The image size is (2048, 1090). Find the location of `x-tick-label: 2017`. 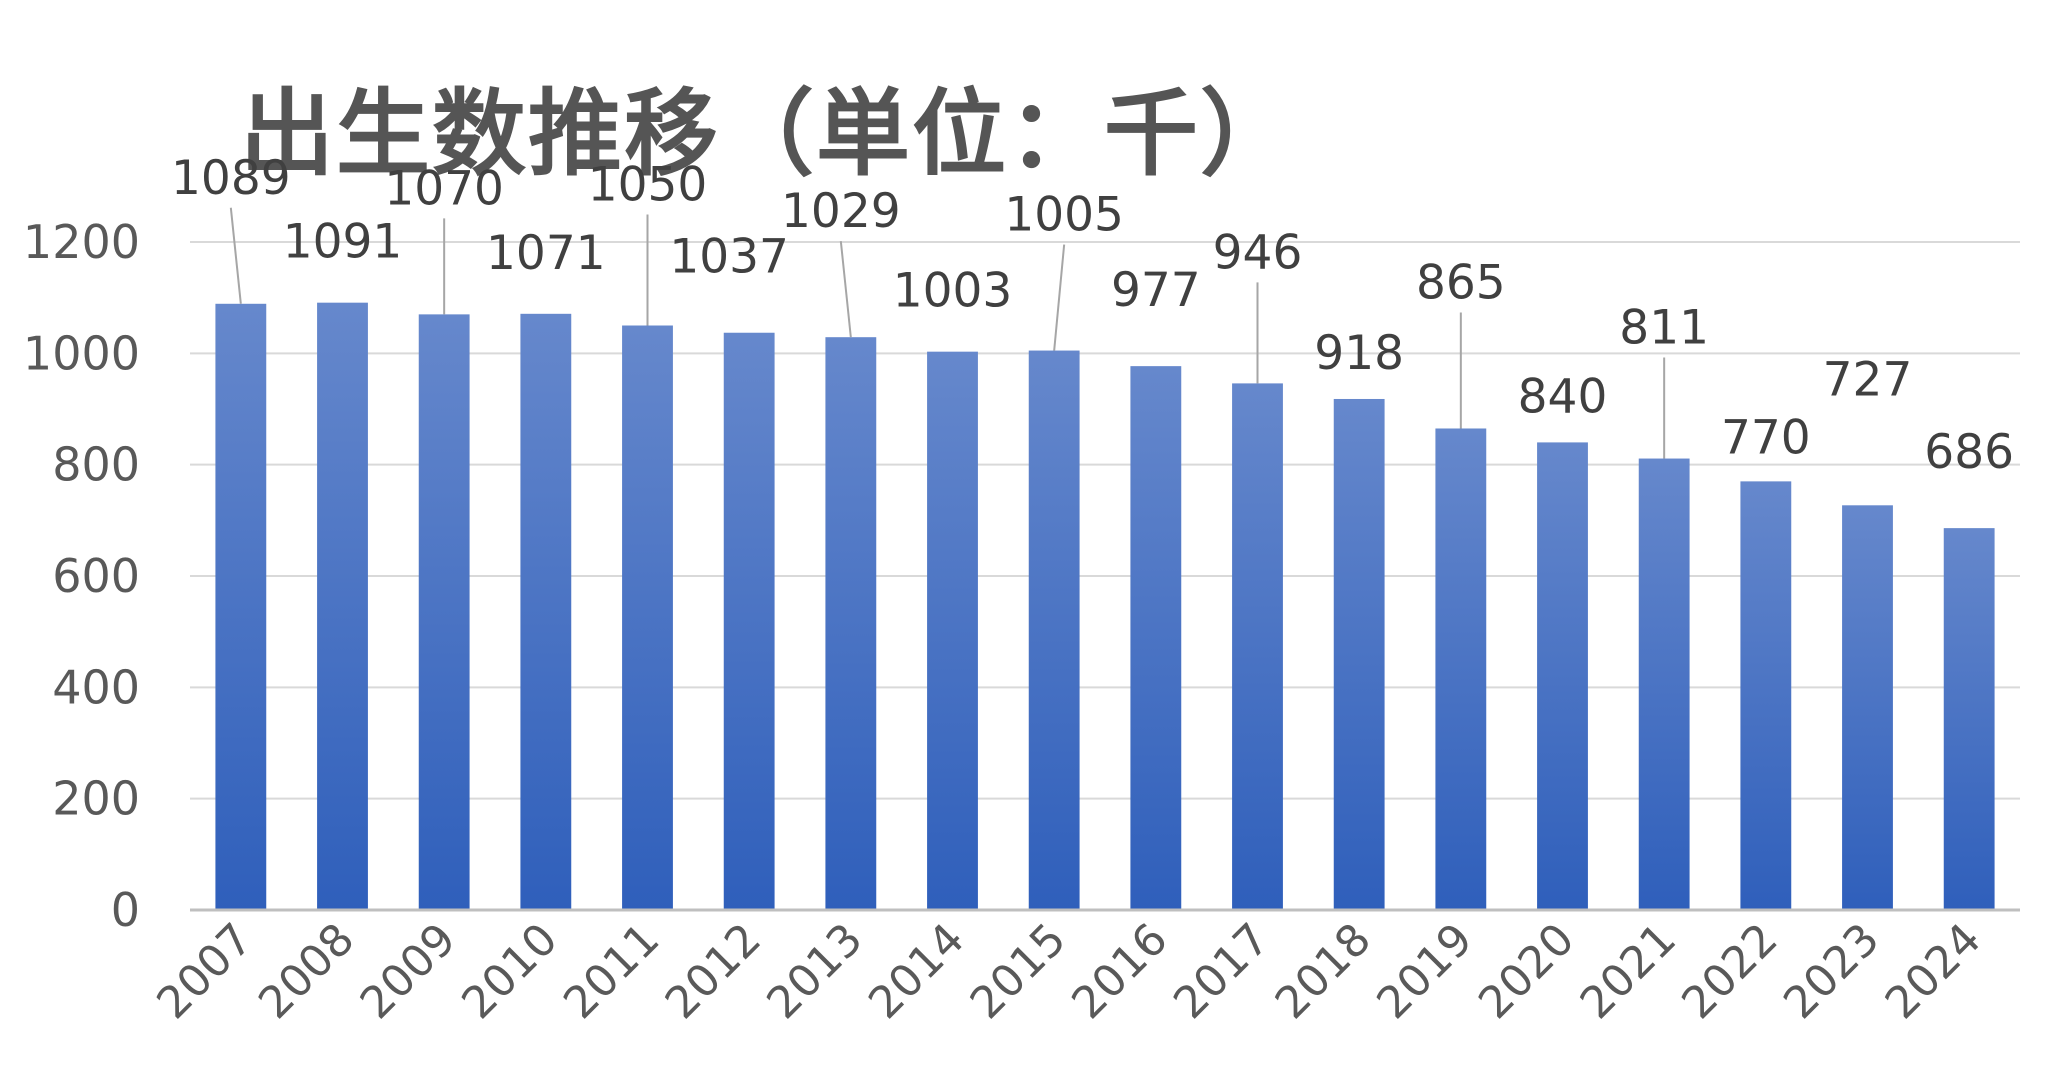

x-tick-label: 2017 is located at coordinates (1221, 971).